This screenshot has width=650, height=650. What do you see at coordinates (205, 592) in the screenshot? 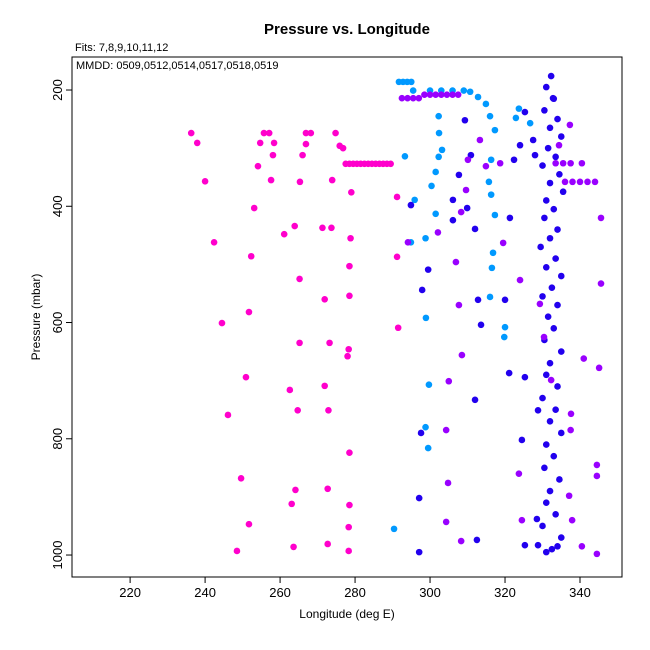
I see `x-tick-label: 240` at bounding box center [205, 592].